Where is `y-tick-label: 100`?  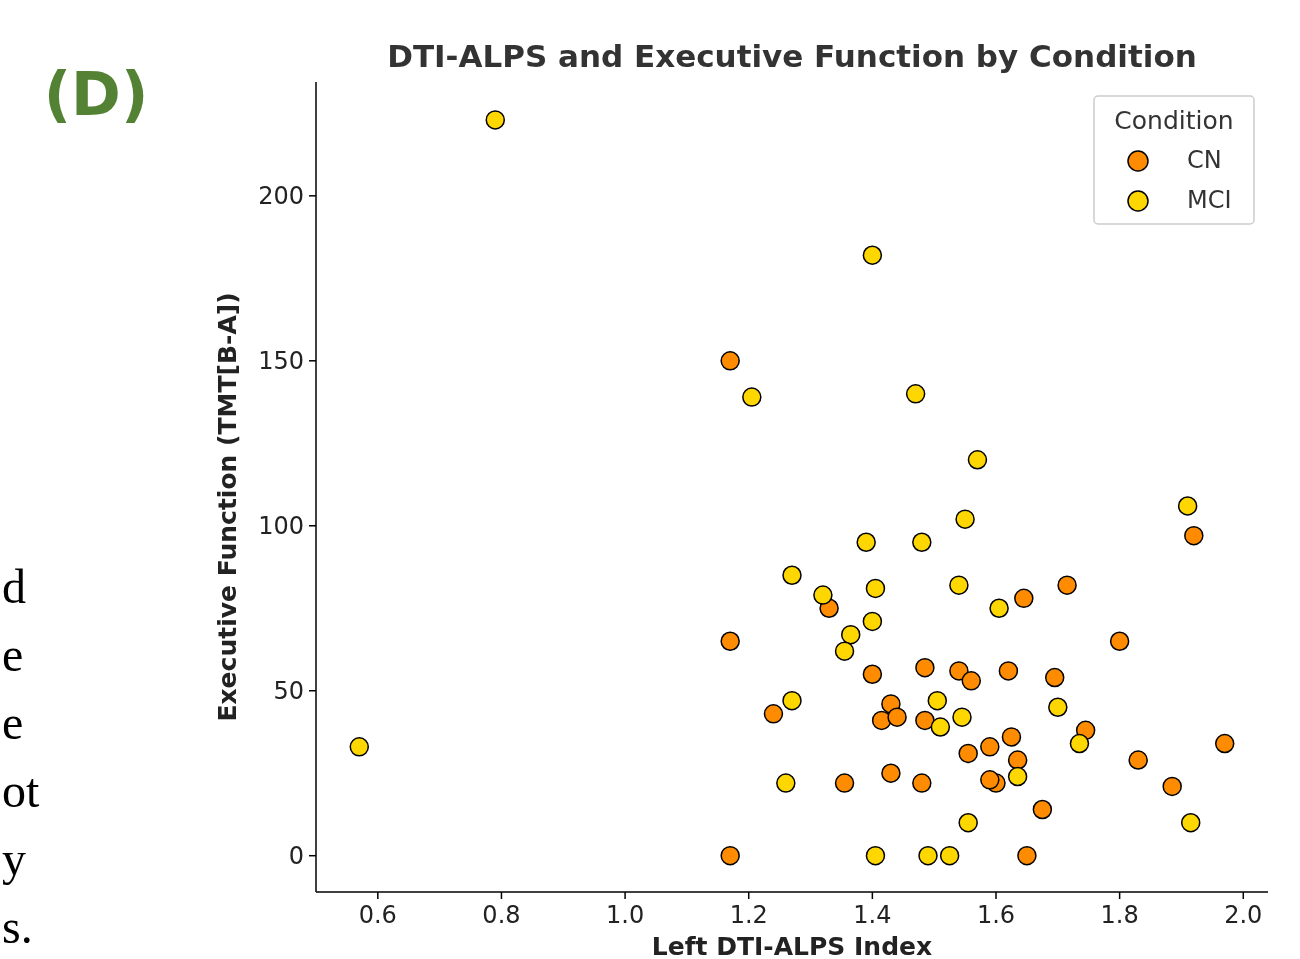 y-tick-label: 100 is located at coordinates (281, 525).